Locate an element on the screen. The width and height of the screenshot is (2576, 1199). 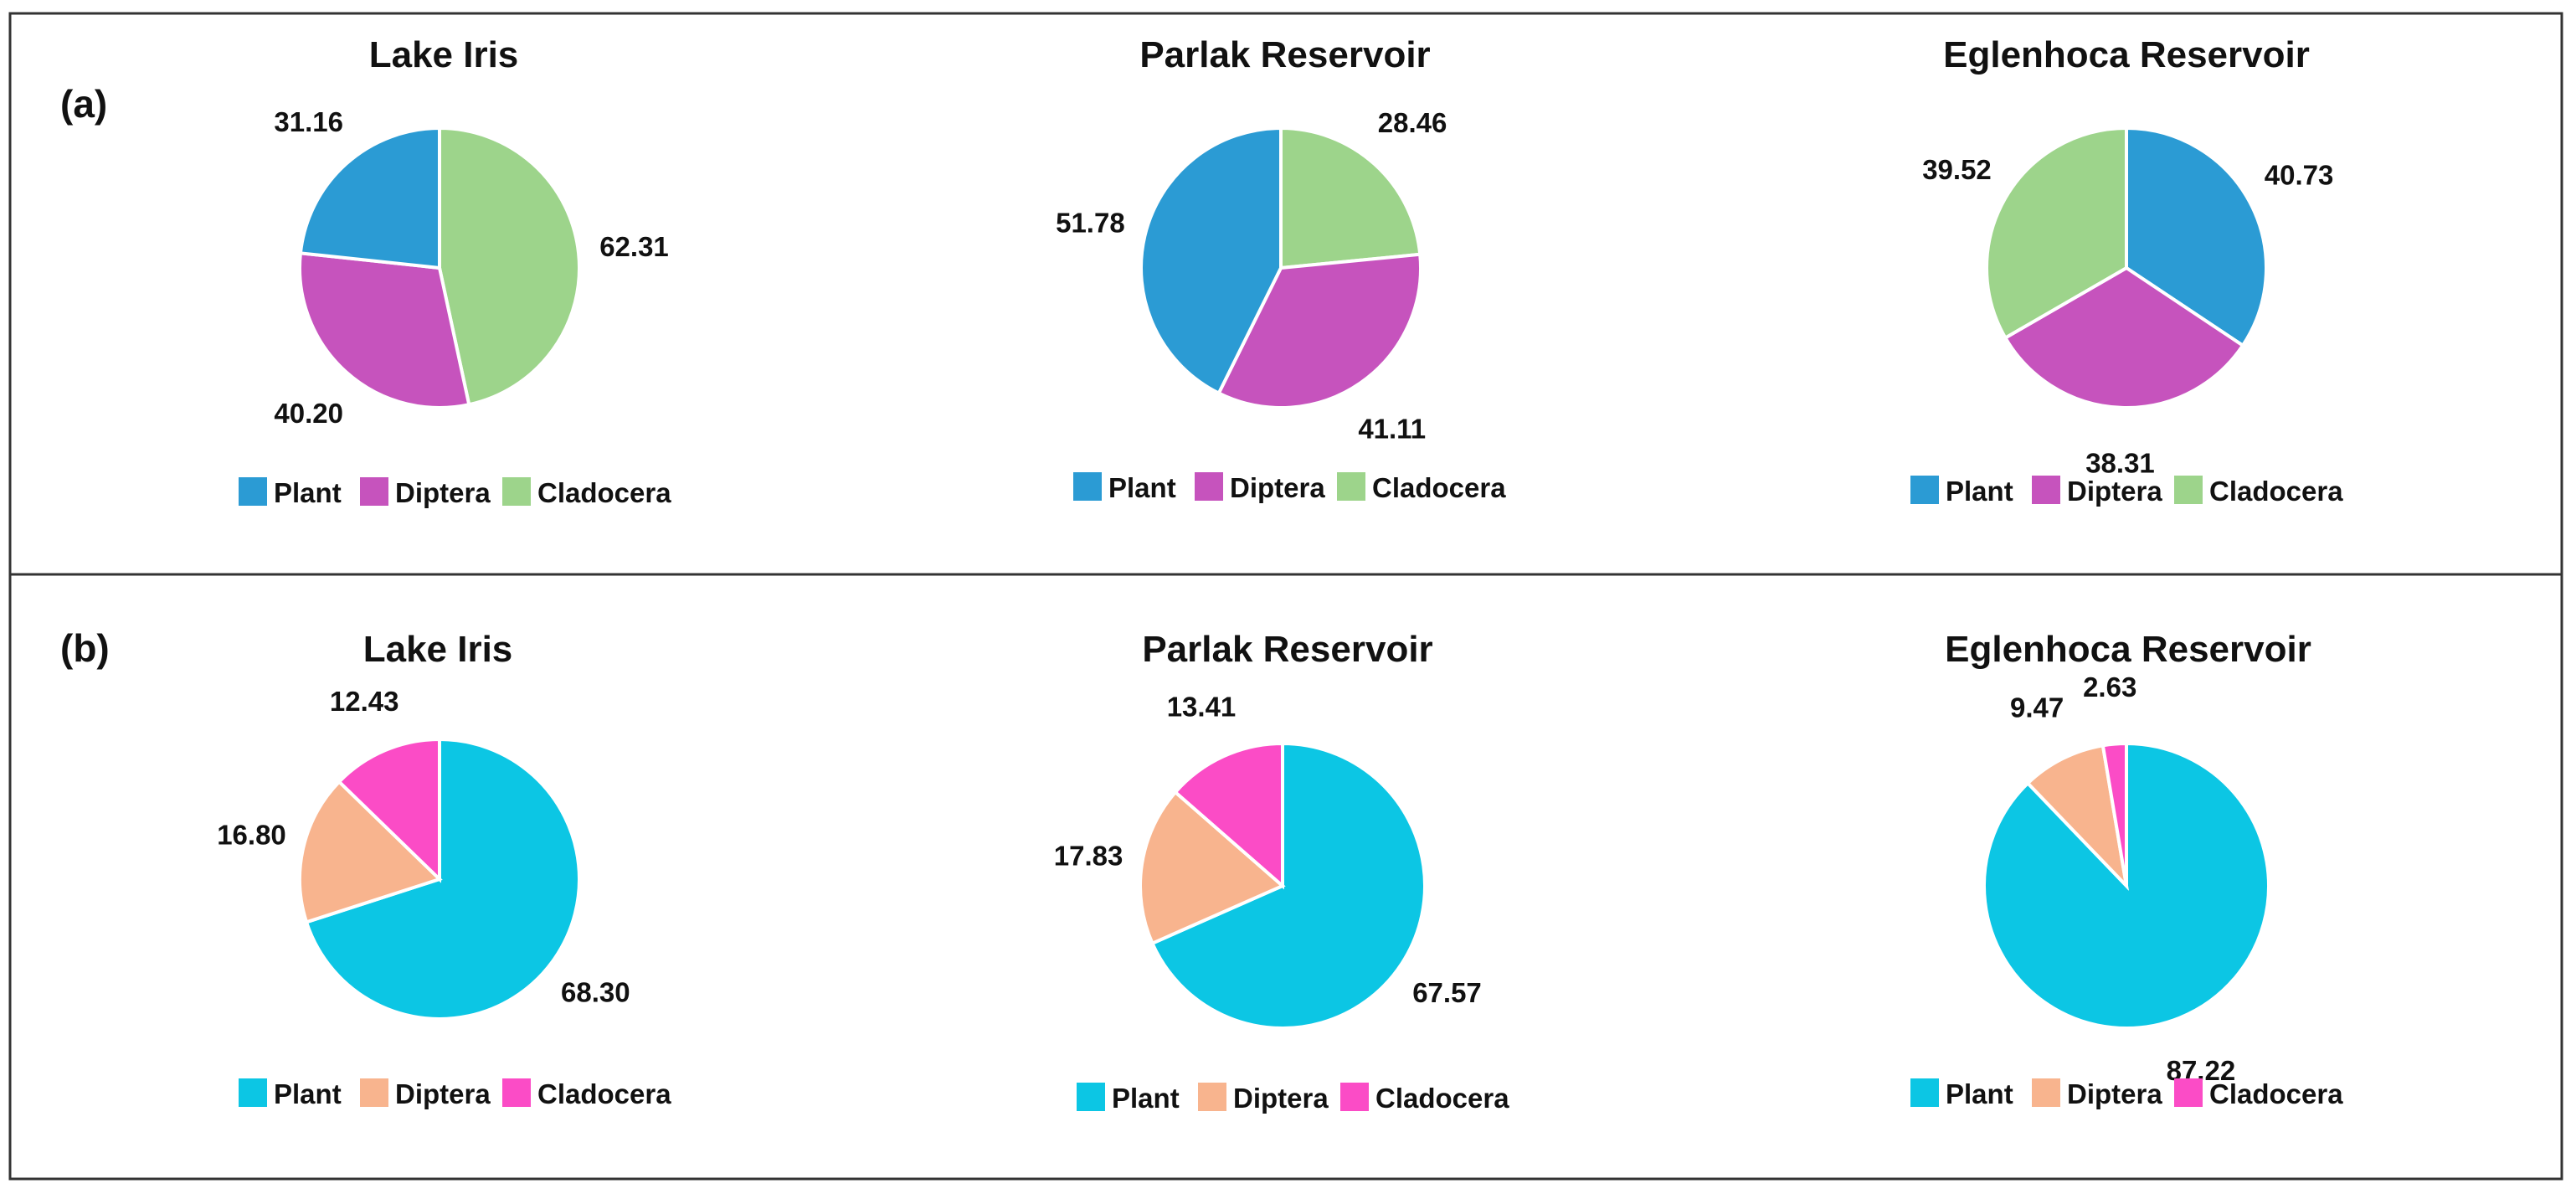
pie-b-parlak-reservoir-value-cladocera: 13.41 is located at coordinates (1202, 706).